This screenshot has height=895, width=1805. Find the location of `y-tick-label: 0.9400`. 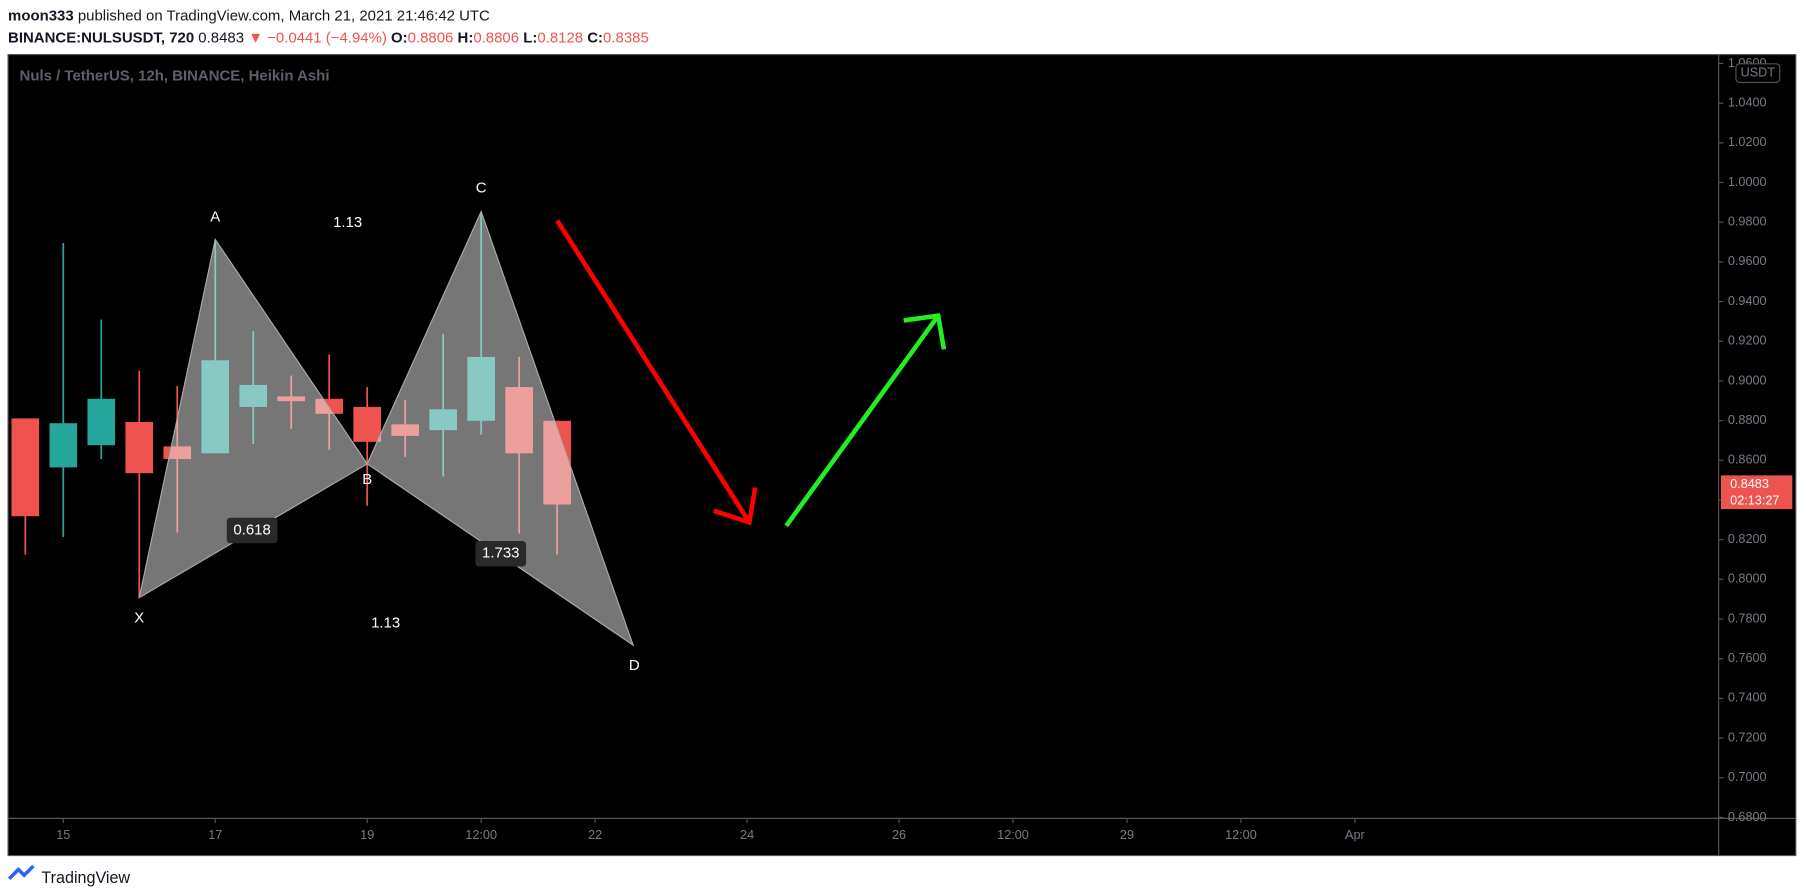

y-tick-label: 0.9400 is located at coordinates (1747, 300).